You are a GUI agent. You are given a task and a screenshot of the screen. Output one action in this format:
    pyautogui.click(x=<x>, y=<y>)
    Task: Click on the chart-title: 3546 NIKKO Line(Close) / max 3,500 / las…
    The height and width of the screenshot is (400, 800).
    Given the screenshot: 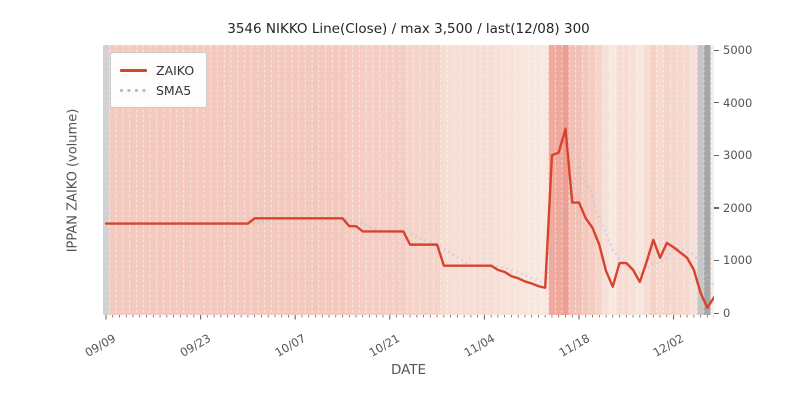 What is the action you would take?
    pyautogui.click(x=408, y=29)
    